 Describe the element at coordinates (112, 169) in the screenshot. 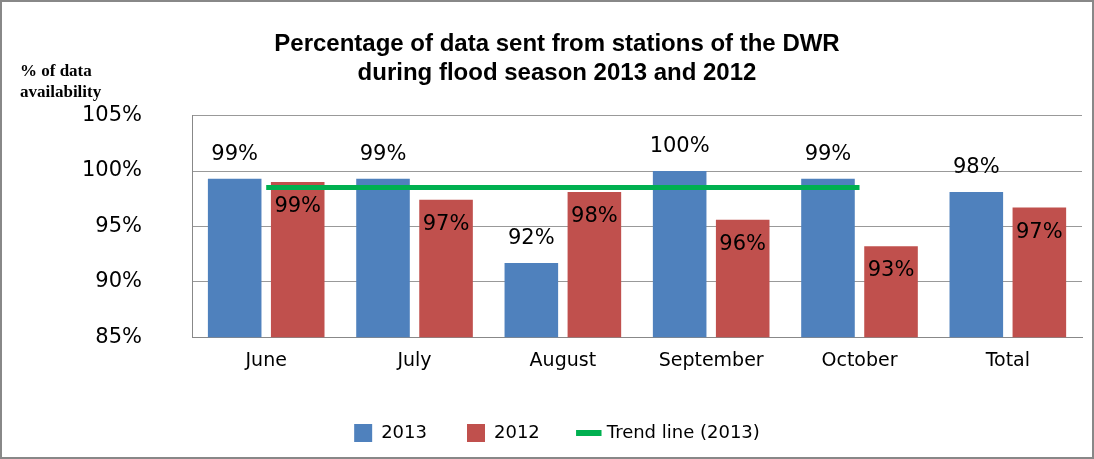

I see `y-tick-label: 100%` at that location.